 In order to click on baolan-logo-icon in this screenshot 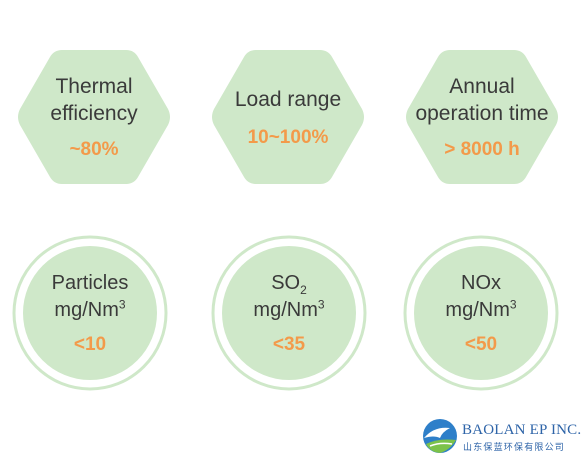, I will do `click(440, 436)`.